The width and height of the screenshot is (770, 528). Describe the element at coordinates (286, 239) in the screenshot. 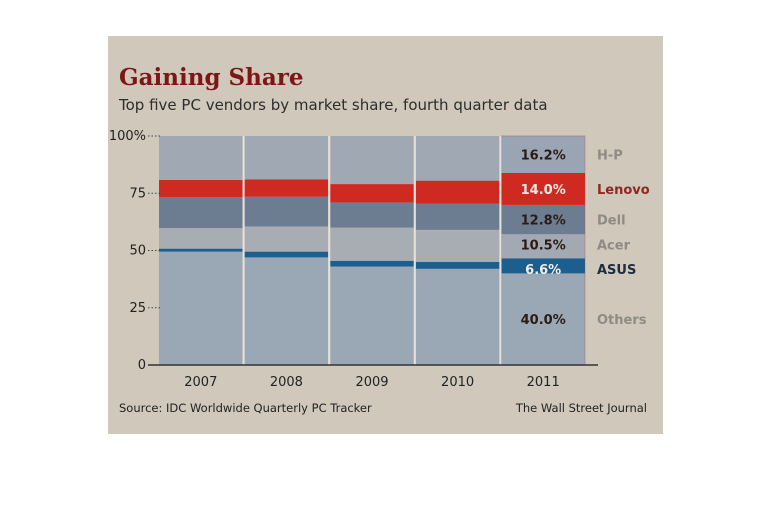

I see `bar-acer-2008` at that location.